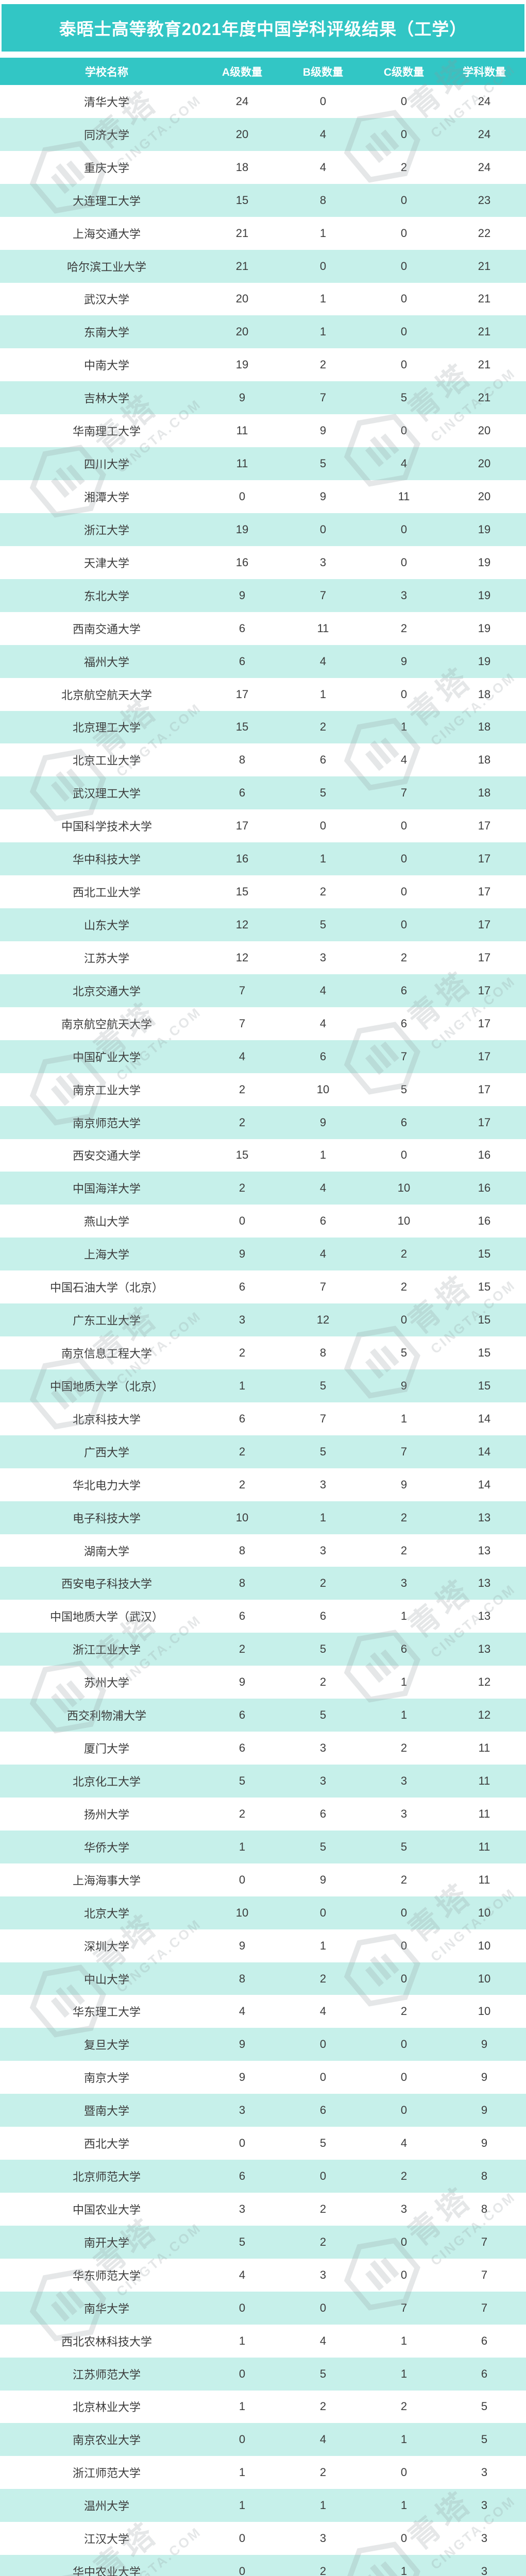 The height and width of the screenshot is (2576, 526). What do you see at coordinates (263, 859) in the screenshot?
I see `table-row: 华中科技大学 16 1 0 17` at bounding box center [263, 859].